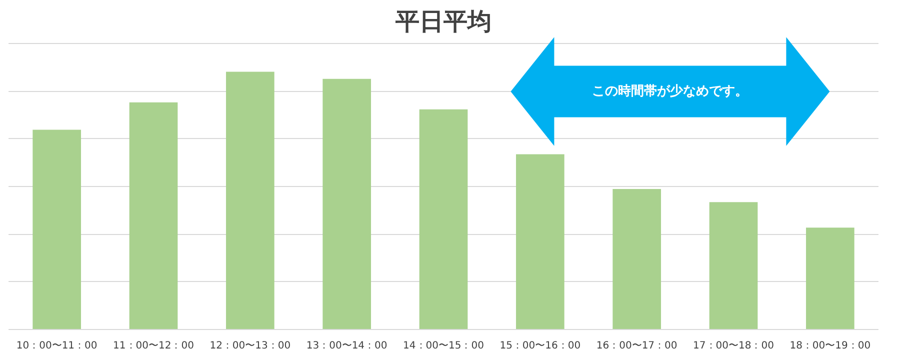  Describe the element at coordinates (733, 346) in the screenshot. I see `x-tick-label: 17：00〜18：00` at that location.